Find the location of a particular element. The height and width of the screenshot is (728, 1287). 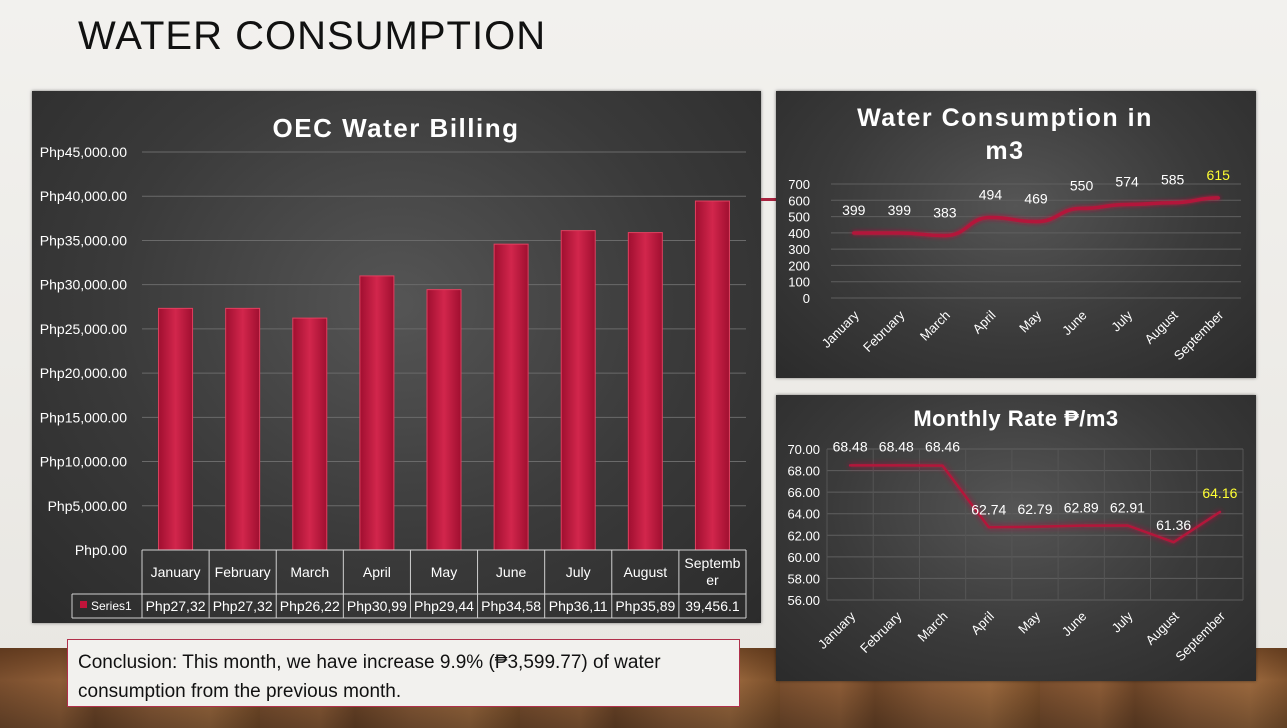

y-tick-label: Php0.00 is located at coordinates (101, 550).